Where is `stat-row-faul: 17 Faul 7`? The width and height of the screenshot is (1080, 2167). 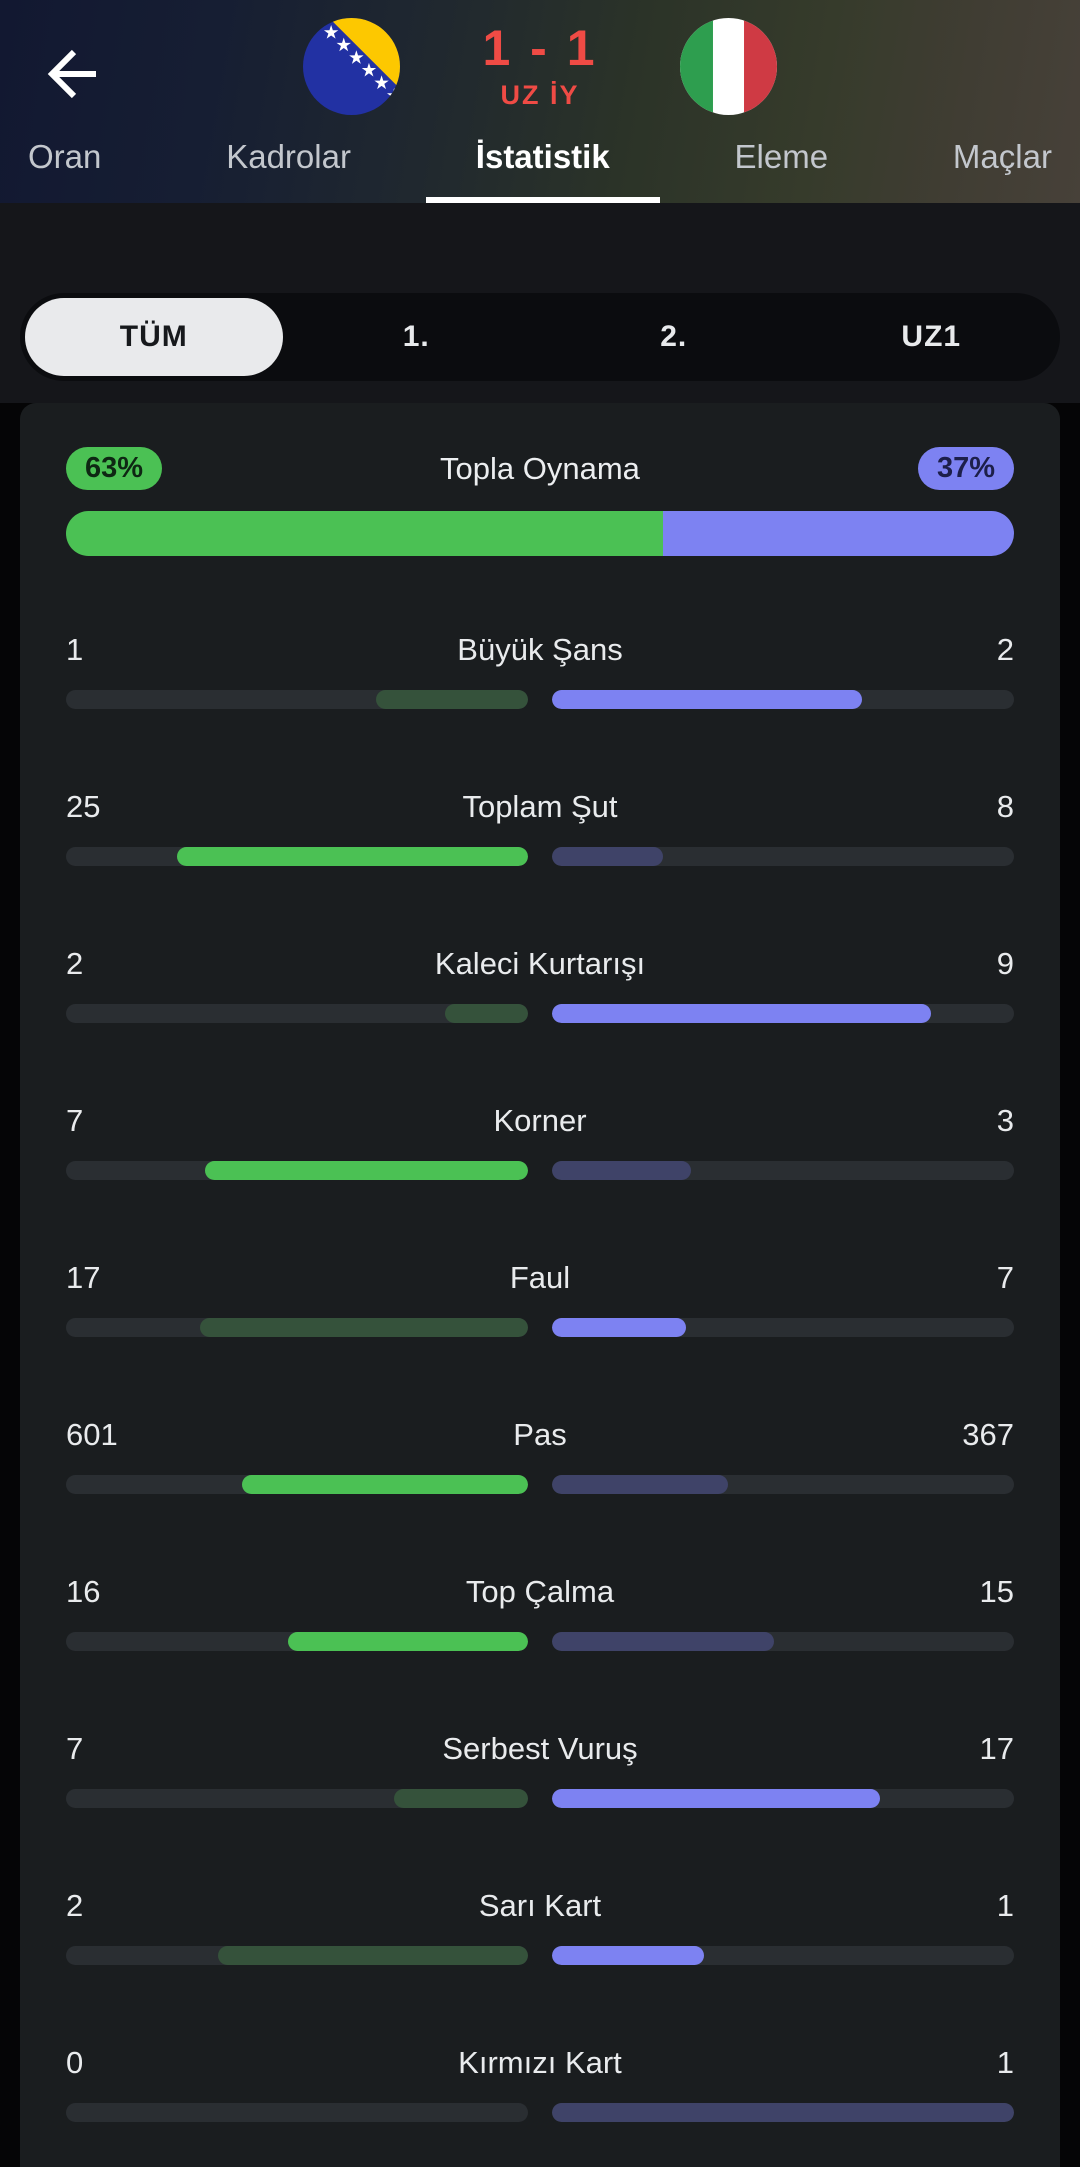
stat-row-faul: 17 Faul 7 is located at coordinates (540, 1298).